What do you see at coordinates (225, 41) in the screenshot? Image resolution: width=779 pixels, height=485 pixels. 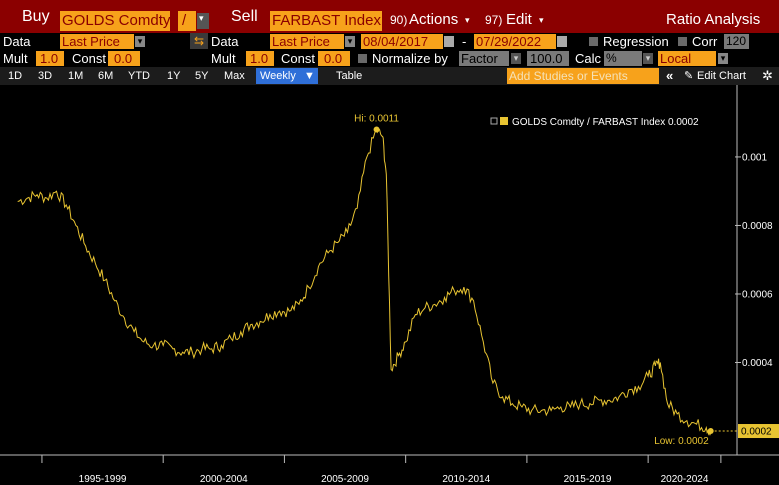 I see `data-label-2: Data` at bounding box center [225, 41].